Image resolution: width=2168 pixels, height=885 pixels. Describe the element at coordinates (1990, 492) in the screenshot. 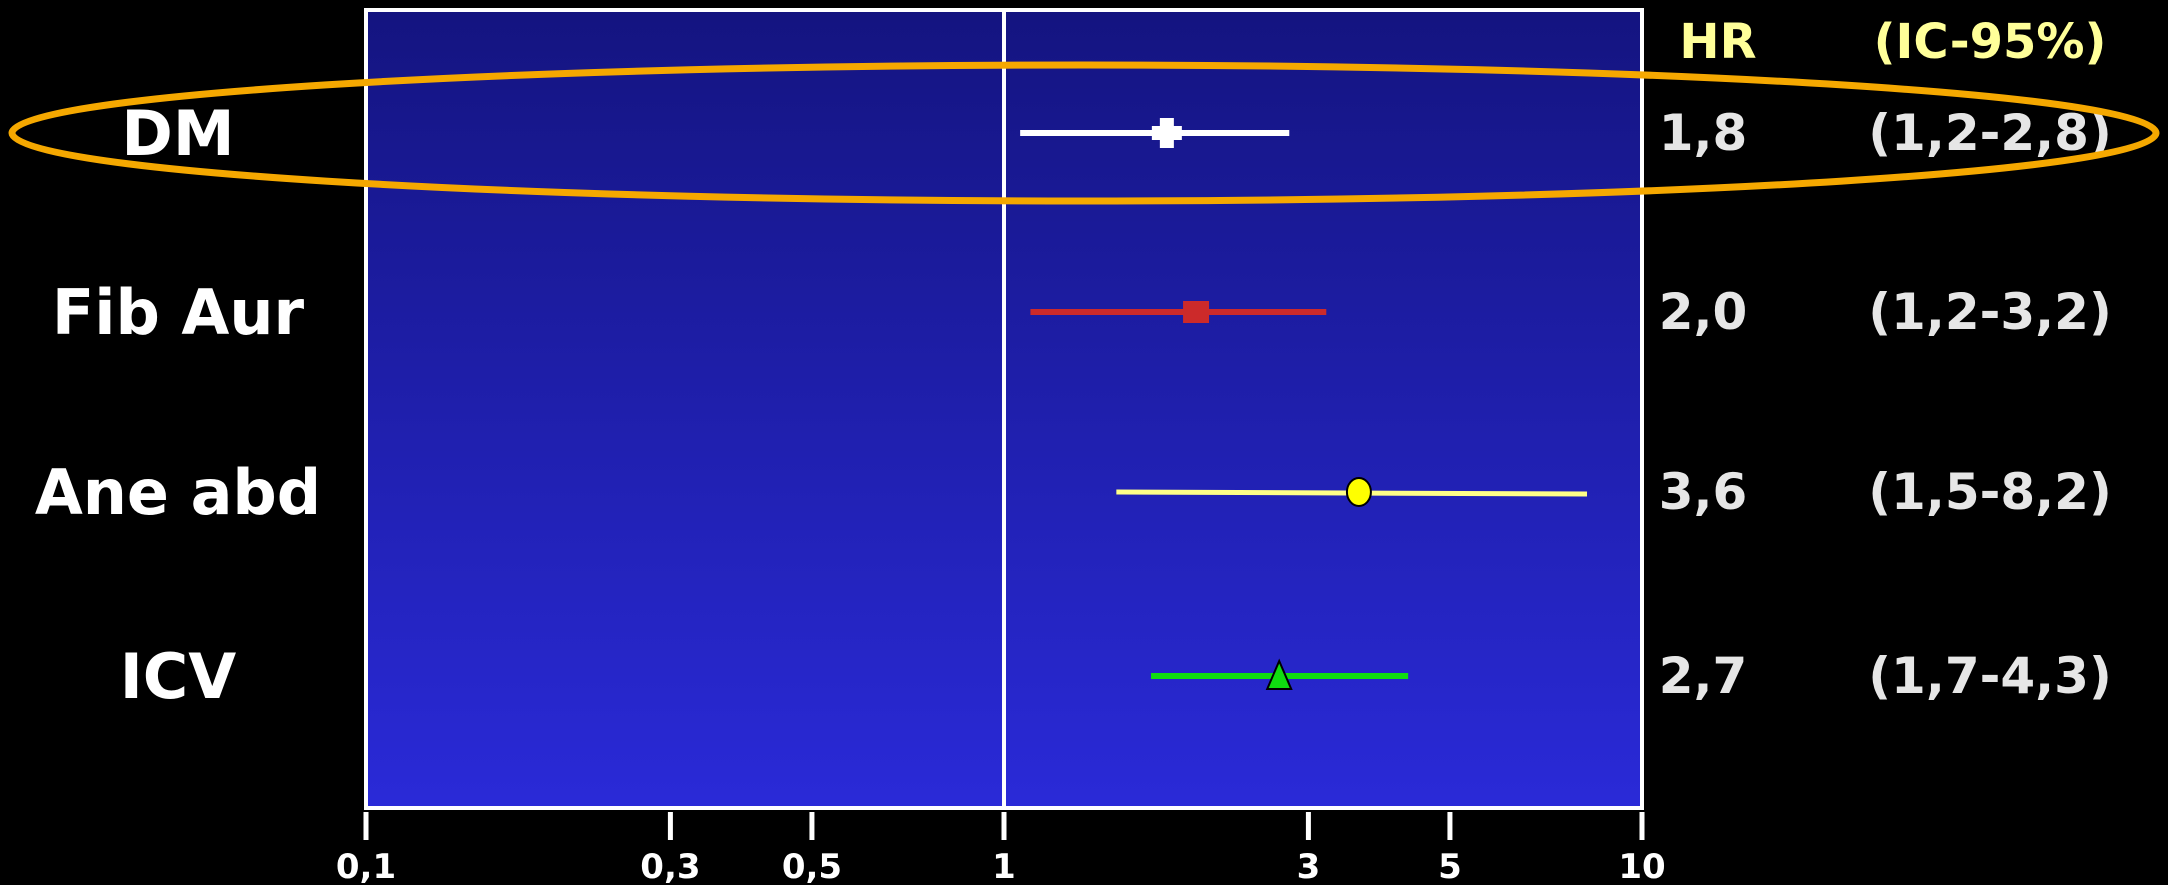

I see `ci-value: (1,5-8,2)` at that location.